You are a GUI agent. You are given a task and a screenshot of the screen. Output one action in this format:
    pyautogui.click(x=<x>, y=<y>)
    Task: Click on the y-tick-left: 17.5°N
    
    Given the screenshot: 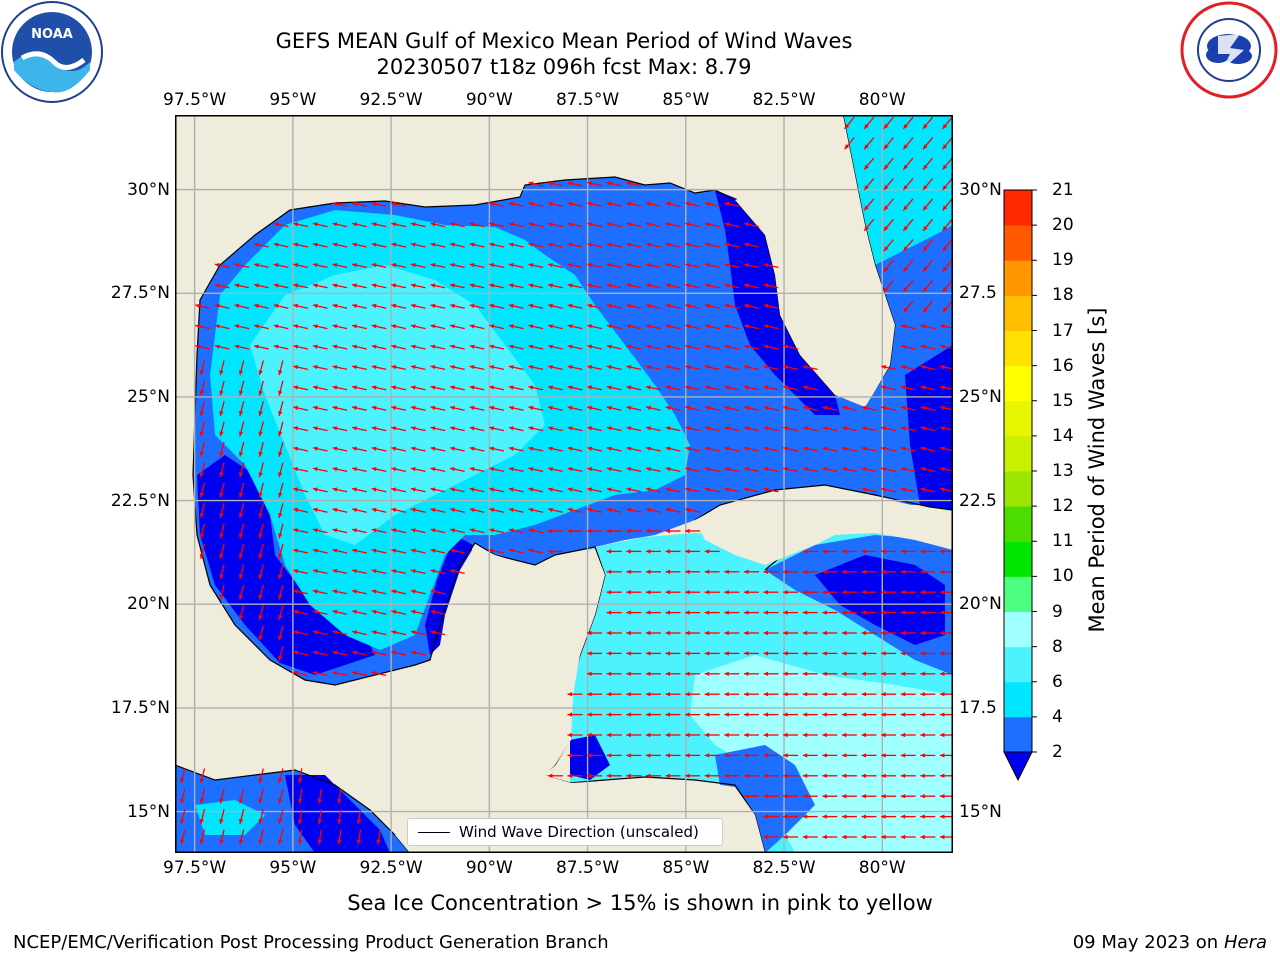 What is the action you would take?
    pyautogui.click(x=140, y=707)
    